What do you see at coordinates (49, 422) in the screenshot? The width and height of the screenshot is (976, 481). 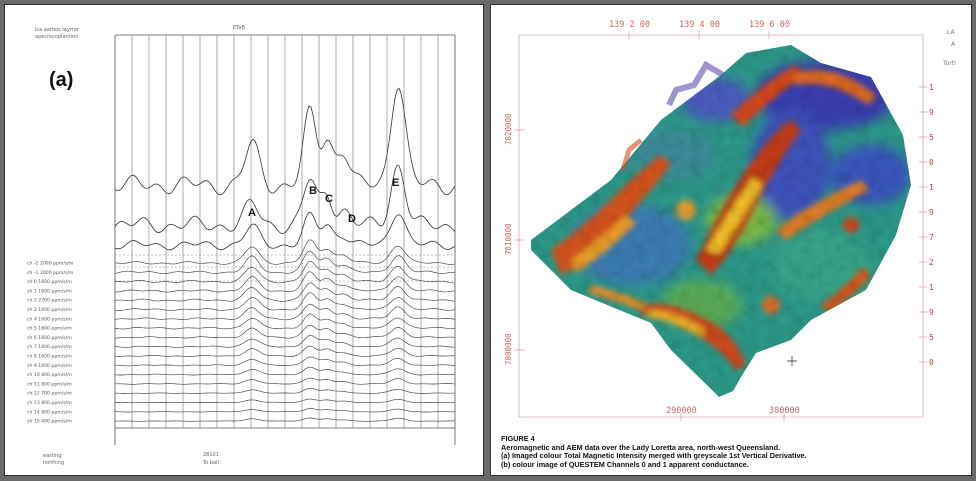 I see `channel-label: ch 15 400 ppm/s/m` at bounding box center [49, 422].